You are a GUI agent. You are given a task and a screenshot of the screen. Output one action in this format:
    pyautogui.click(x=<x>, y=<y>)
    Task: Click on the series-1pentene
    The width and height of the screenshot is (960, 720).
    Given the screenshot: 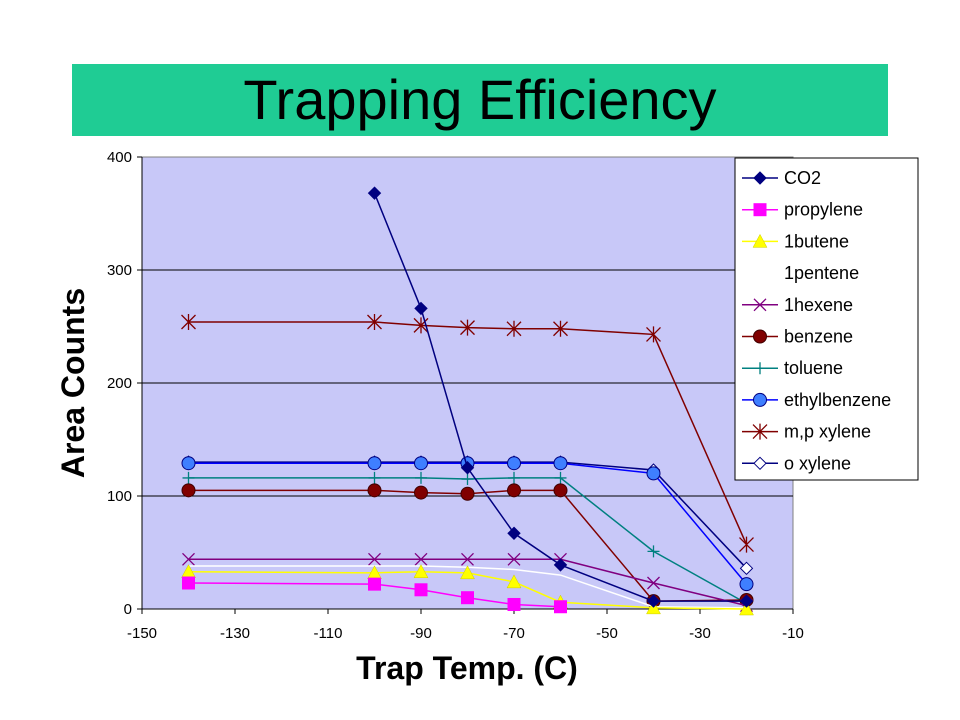 What is the action you would take?
    pyautogui.click(x=467, y=587)
    